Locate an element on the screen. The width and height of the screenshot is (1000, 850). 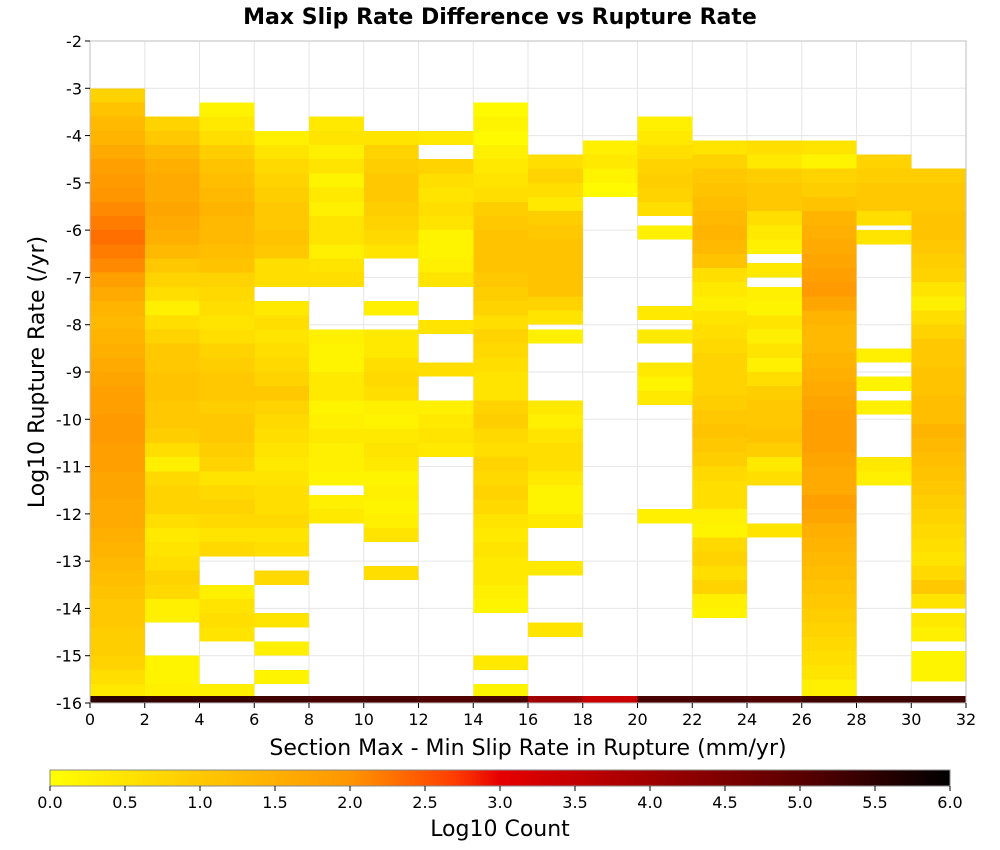
x-tick-label: 26 is located at coordinates (802, 719).